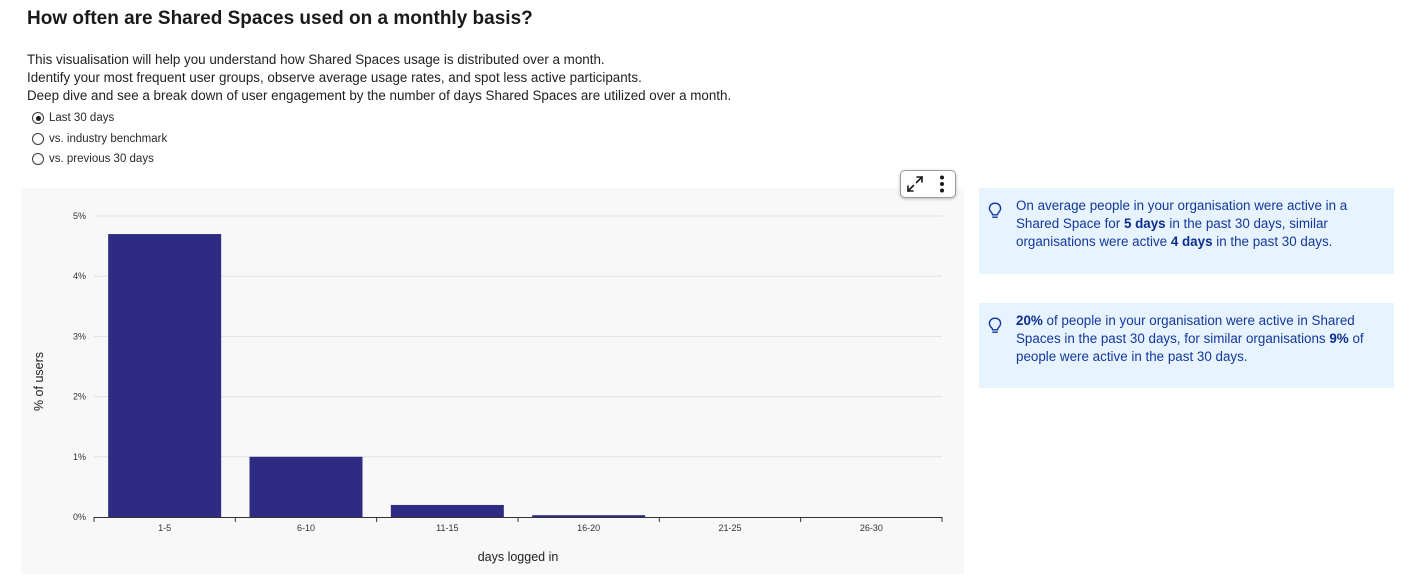 Image resolution: width=1410 pixels, height=580 pixels. What do you see at coordinates (82, 118) in the screenshot?
I see `radio-label: Last 30 days` at bounding box center [82, 118].